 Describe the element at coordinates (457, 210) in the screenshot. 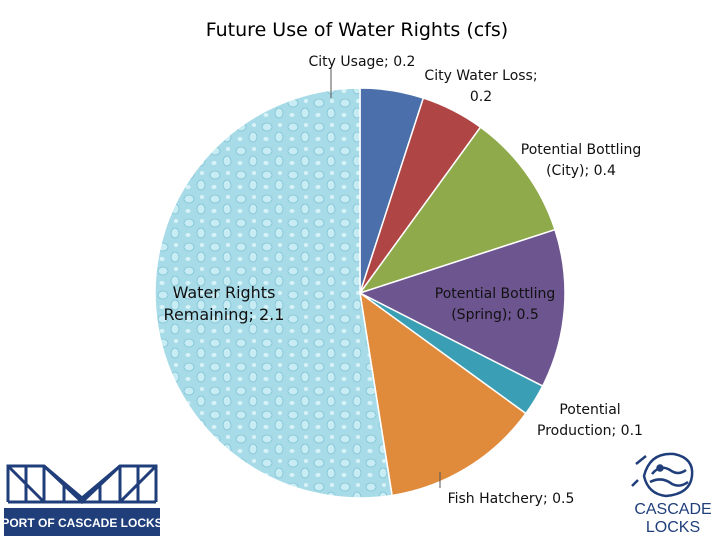

I see `pie-slice-potential-bottling-city-` at that location.